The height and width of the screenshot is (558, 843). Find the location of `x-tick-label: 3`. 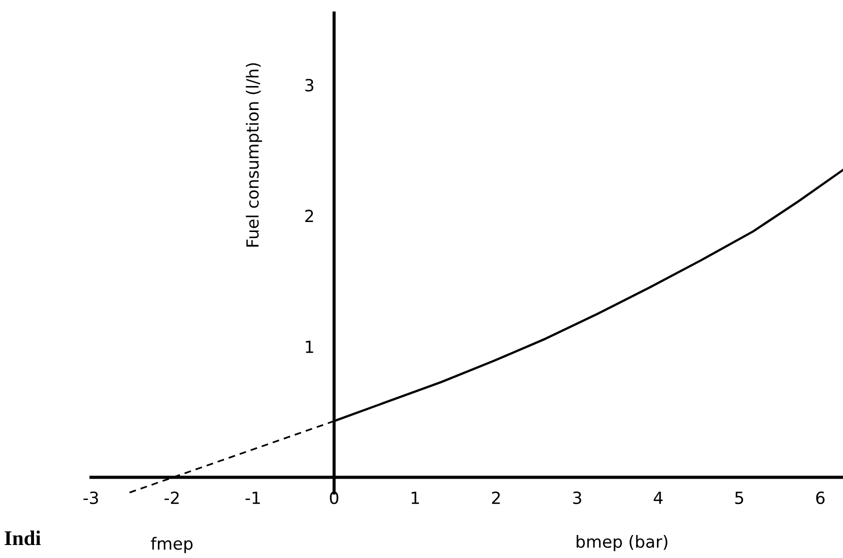

x-tick-label: 3 is located at coordinates (577, 497).